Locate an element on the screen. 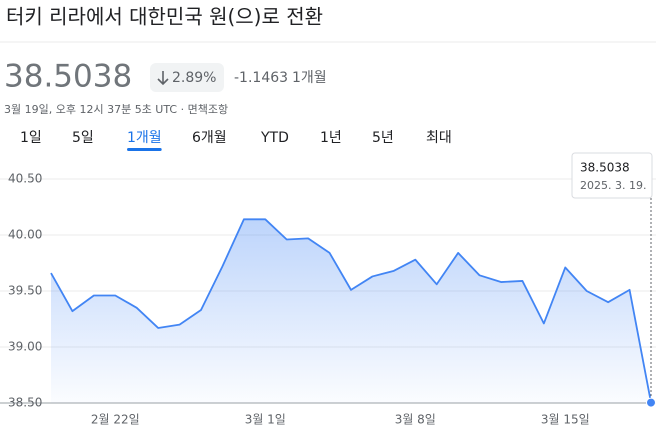 Image resolution: width=656 pixels, height=432 pixels. title: 터키 리라에서 대한민국 원(으)로 전환 is located at coordinates (164, 17).